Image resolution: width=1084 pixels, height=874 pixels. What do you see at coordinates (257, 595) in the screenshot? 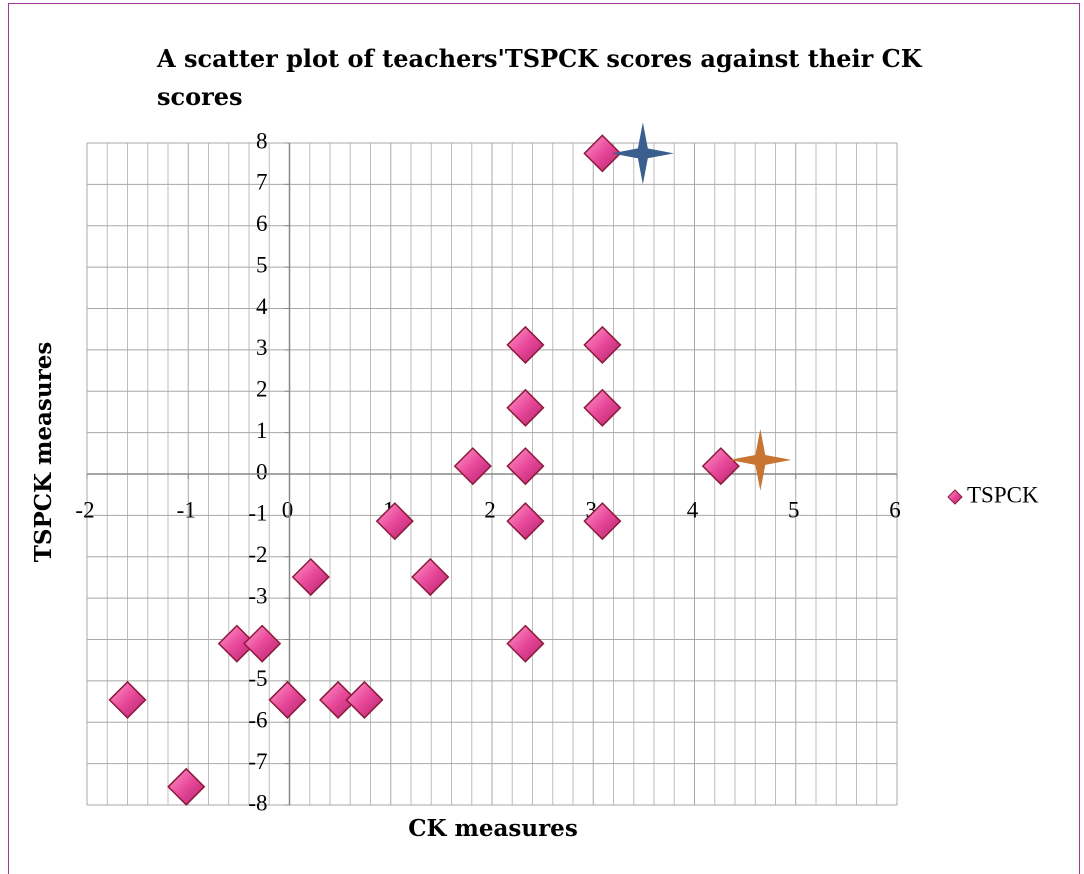
I see `y-tick-label: -3` at bounding box center [257, 595].